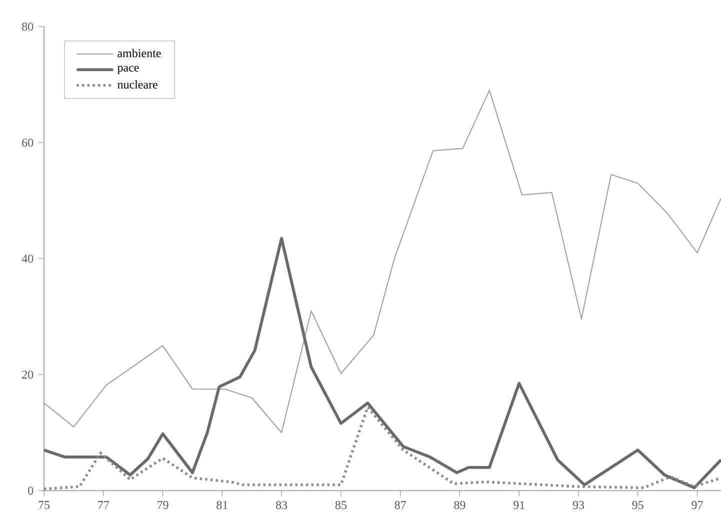  I want to click on x-tick-label: 77, so click(104, 505).